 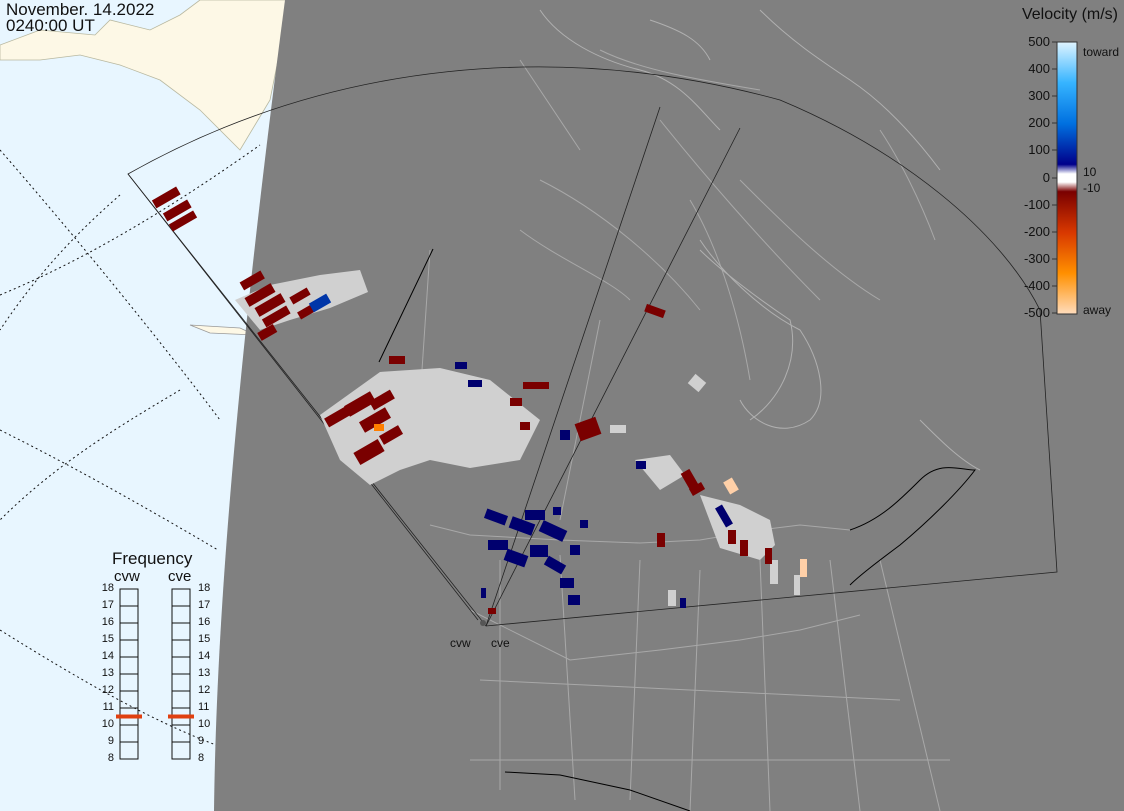 What do you see at coordinates (204, 588) in the screenshot?
I see `frequency-tick-right: 18` at bounding box center [204, 588].